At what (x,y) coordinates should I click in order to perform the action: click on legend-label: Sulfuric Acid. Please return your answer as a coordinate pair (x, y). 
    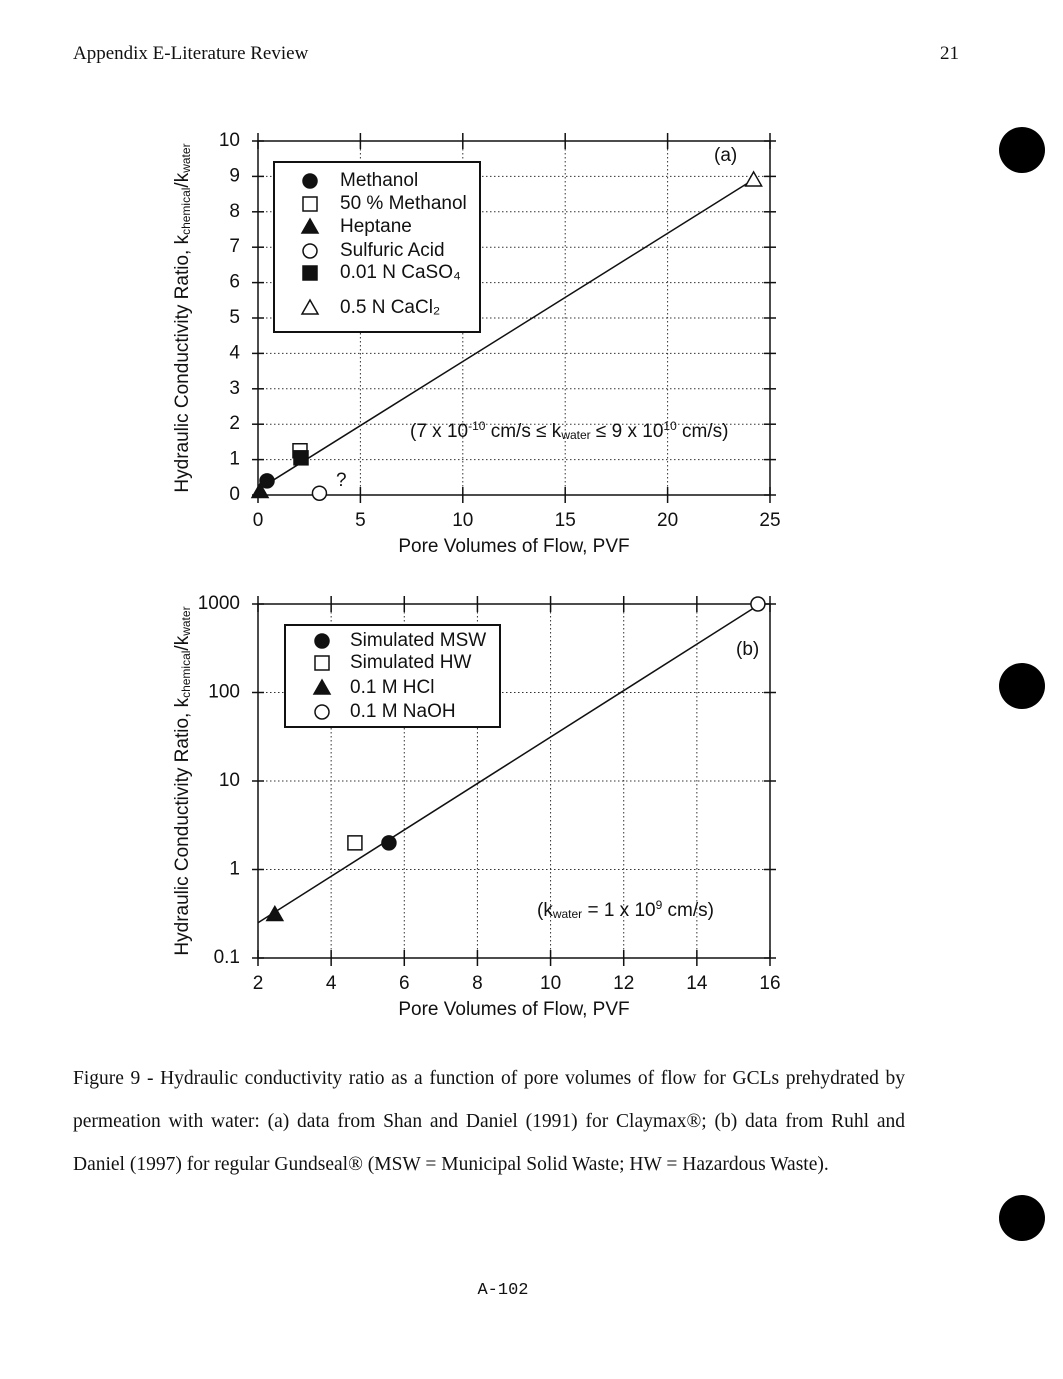
    Looking at the image, I should click on (392, 250).